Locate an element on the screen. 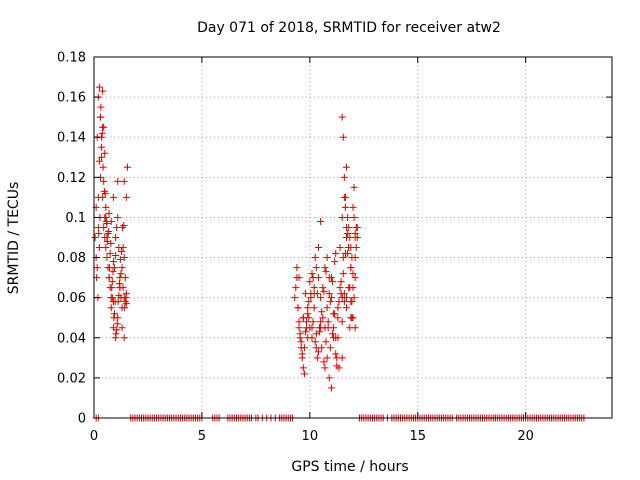 This screenshot has width=640, height=480. y-tick-label: 0.1 is located at coordinates (75, 218).